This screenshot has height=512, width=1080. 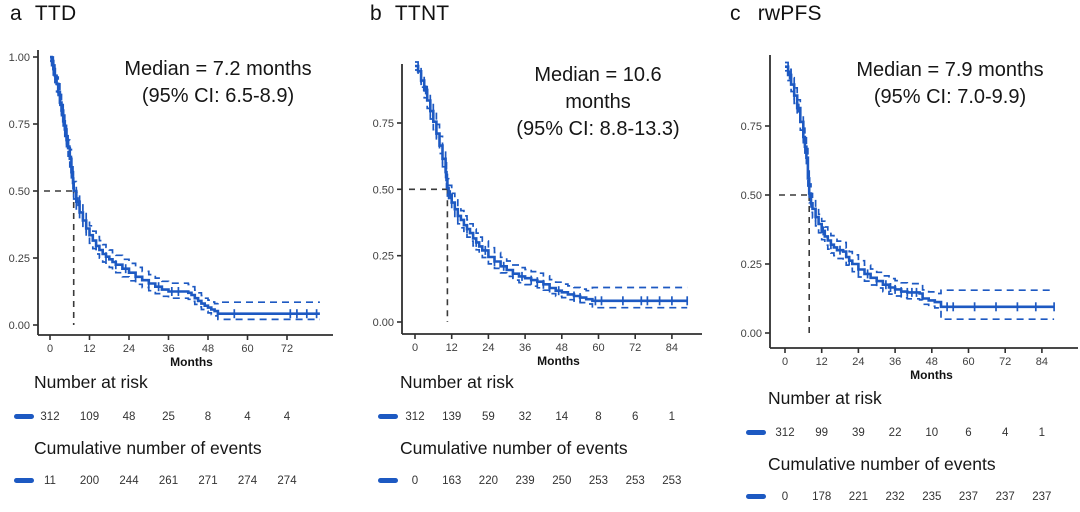 What do you see at coordinates (89, 417) in the screenshot?
I see `risk-value: 109` at bounding box center [89, 417].